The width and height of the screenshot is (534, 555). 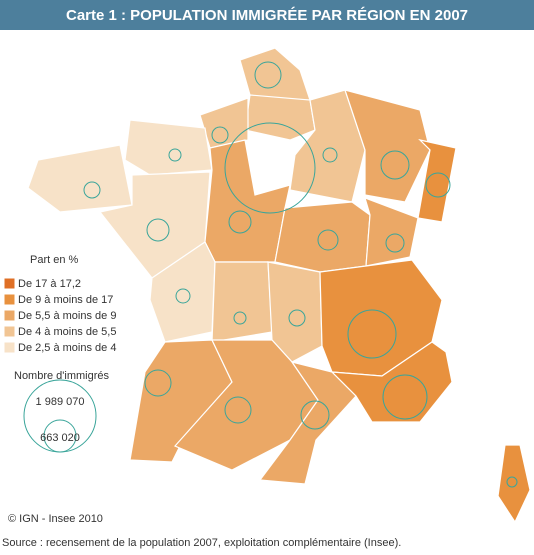 What do you see at coordinates (67, 348) in the screenshot?
I see `legend-label: De 2,5 à moins de 4` at bounding box center [67, 348].